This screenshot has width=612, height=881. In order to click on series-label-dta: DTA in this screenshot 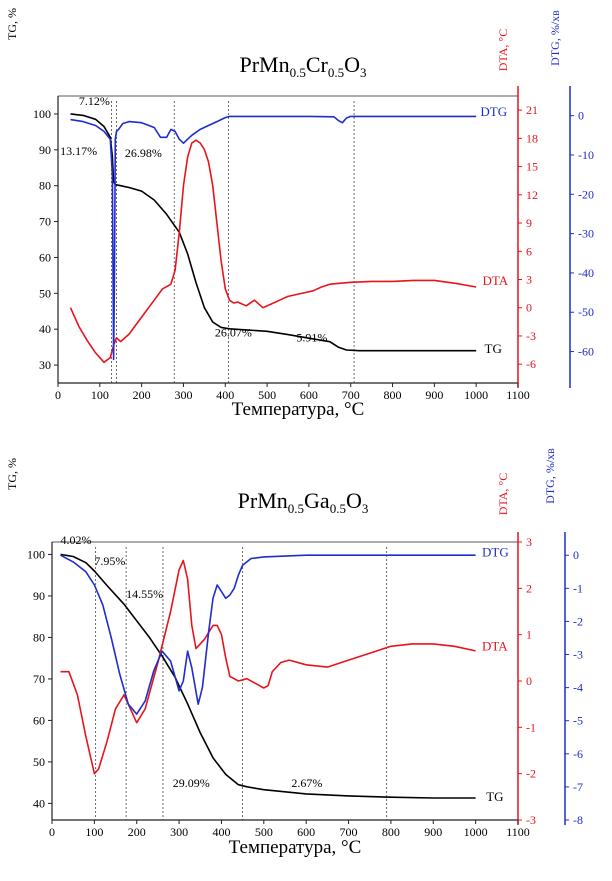, I will do `click(495, 646)`.